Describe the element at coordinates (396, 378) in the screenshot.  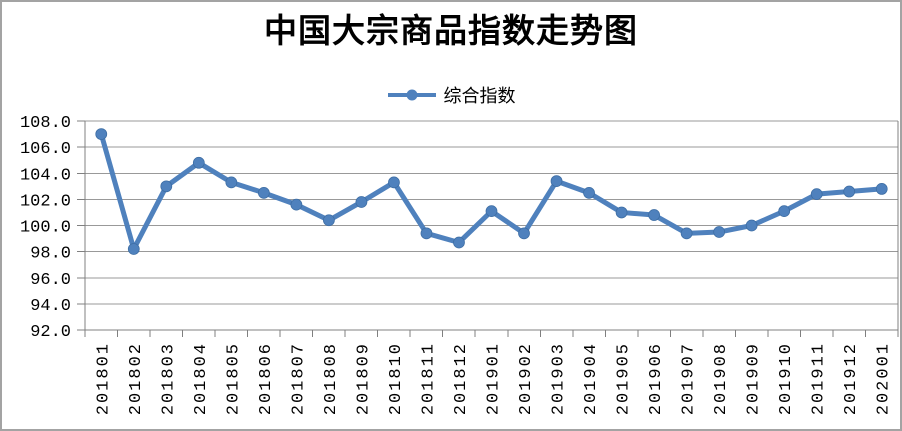
I see `x-axis-label: 201810` at that location.